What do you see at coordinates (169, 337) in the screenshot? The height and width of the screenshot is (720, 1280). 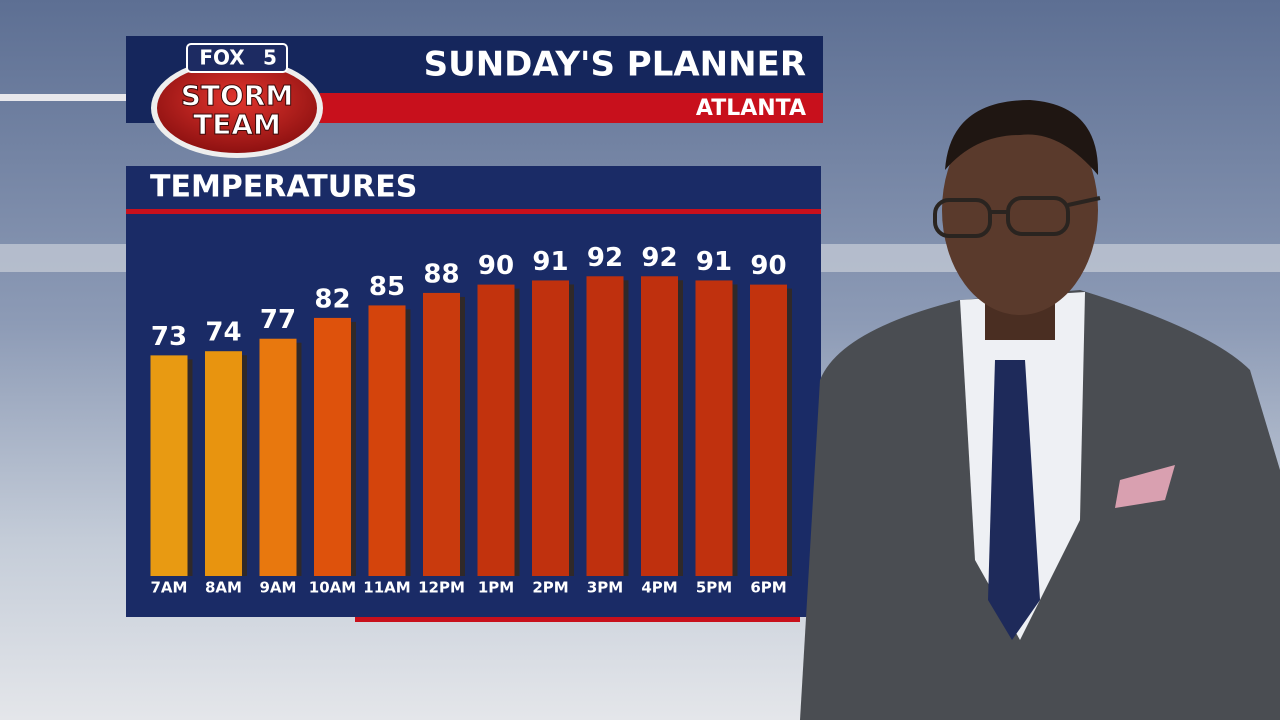 I see `value-label: 73` at bounding box center [169, 337].